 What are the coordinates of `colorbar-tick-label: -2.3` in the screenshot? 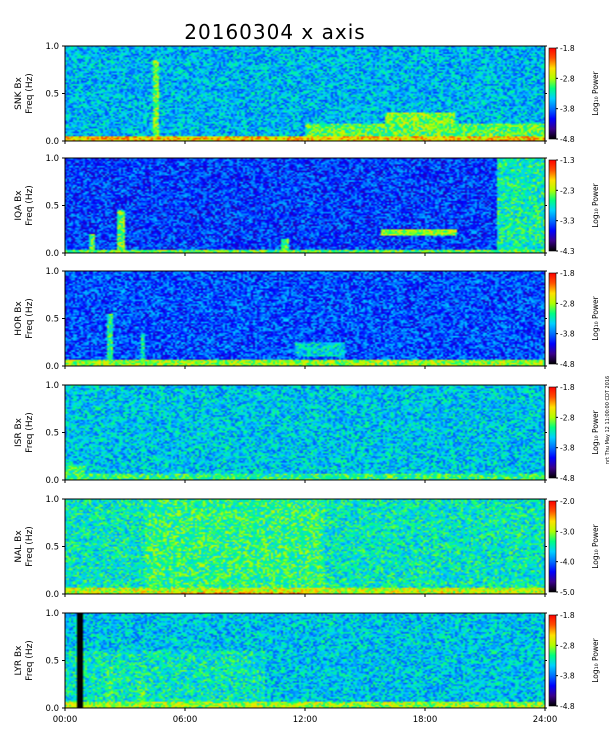 It's located at (567, 190).